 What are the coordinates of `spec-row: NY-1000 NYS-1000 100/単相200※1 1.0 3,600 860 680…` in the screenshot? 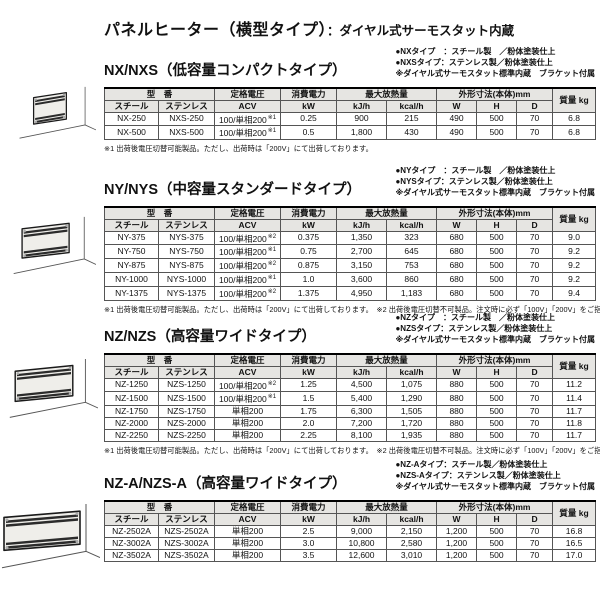 It's located at (350, 279).